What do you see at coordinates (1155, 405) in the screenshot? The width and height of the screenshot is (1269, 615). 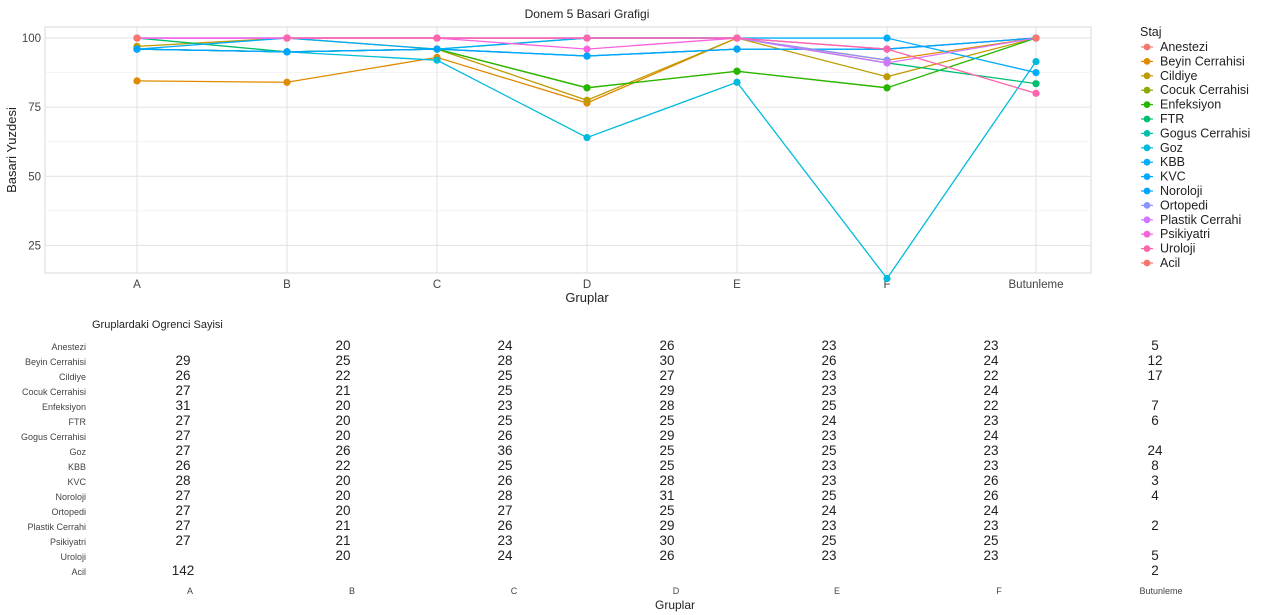 I see `table-cell: 7` at bounding box center [1155, 405].